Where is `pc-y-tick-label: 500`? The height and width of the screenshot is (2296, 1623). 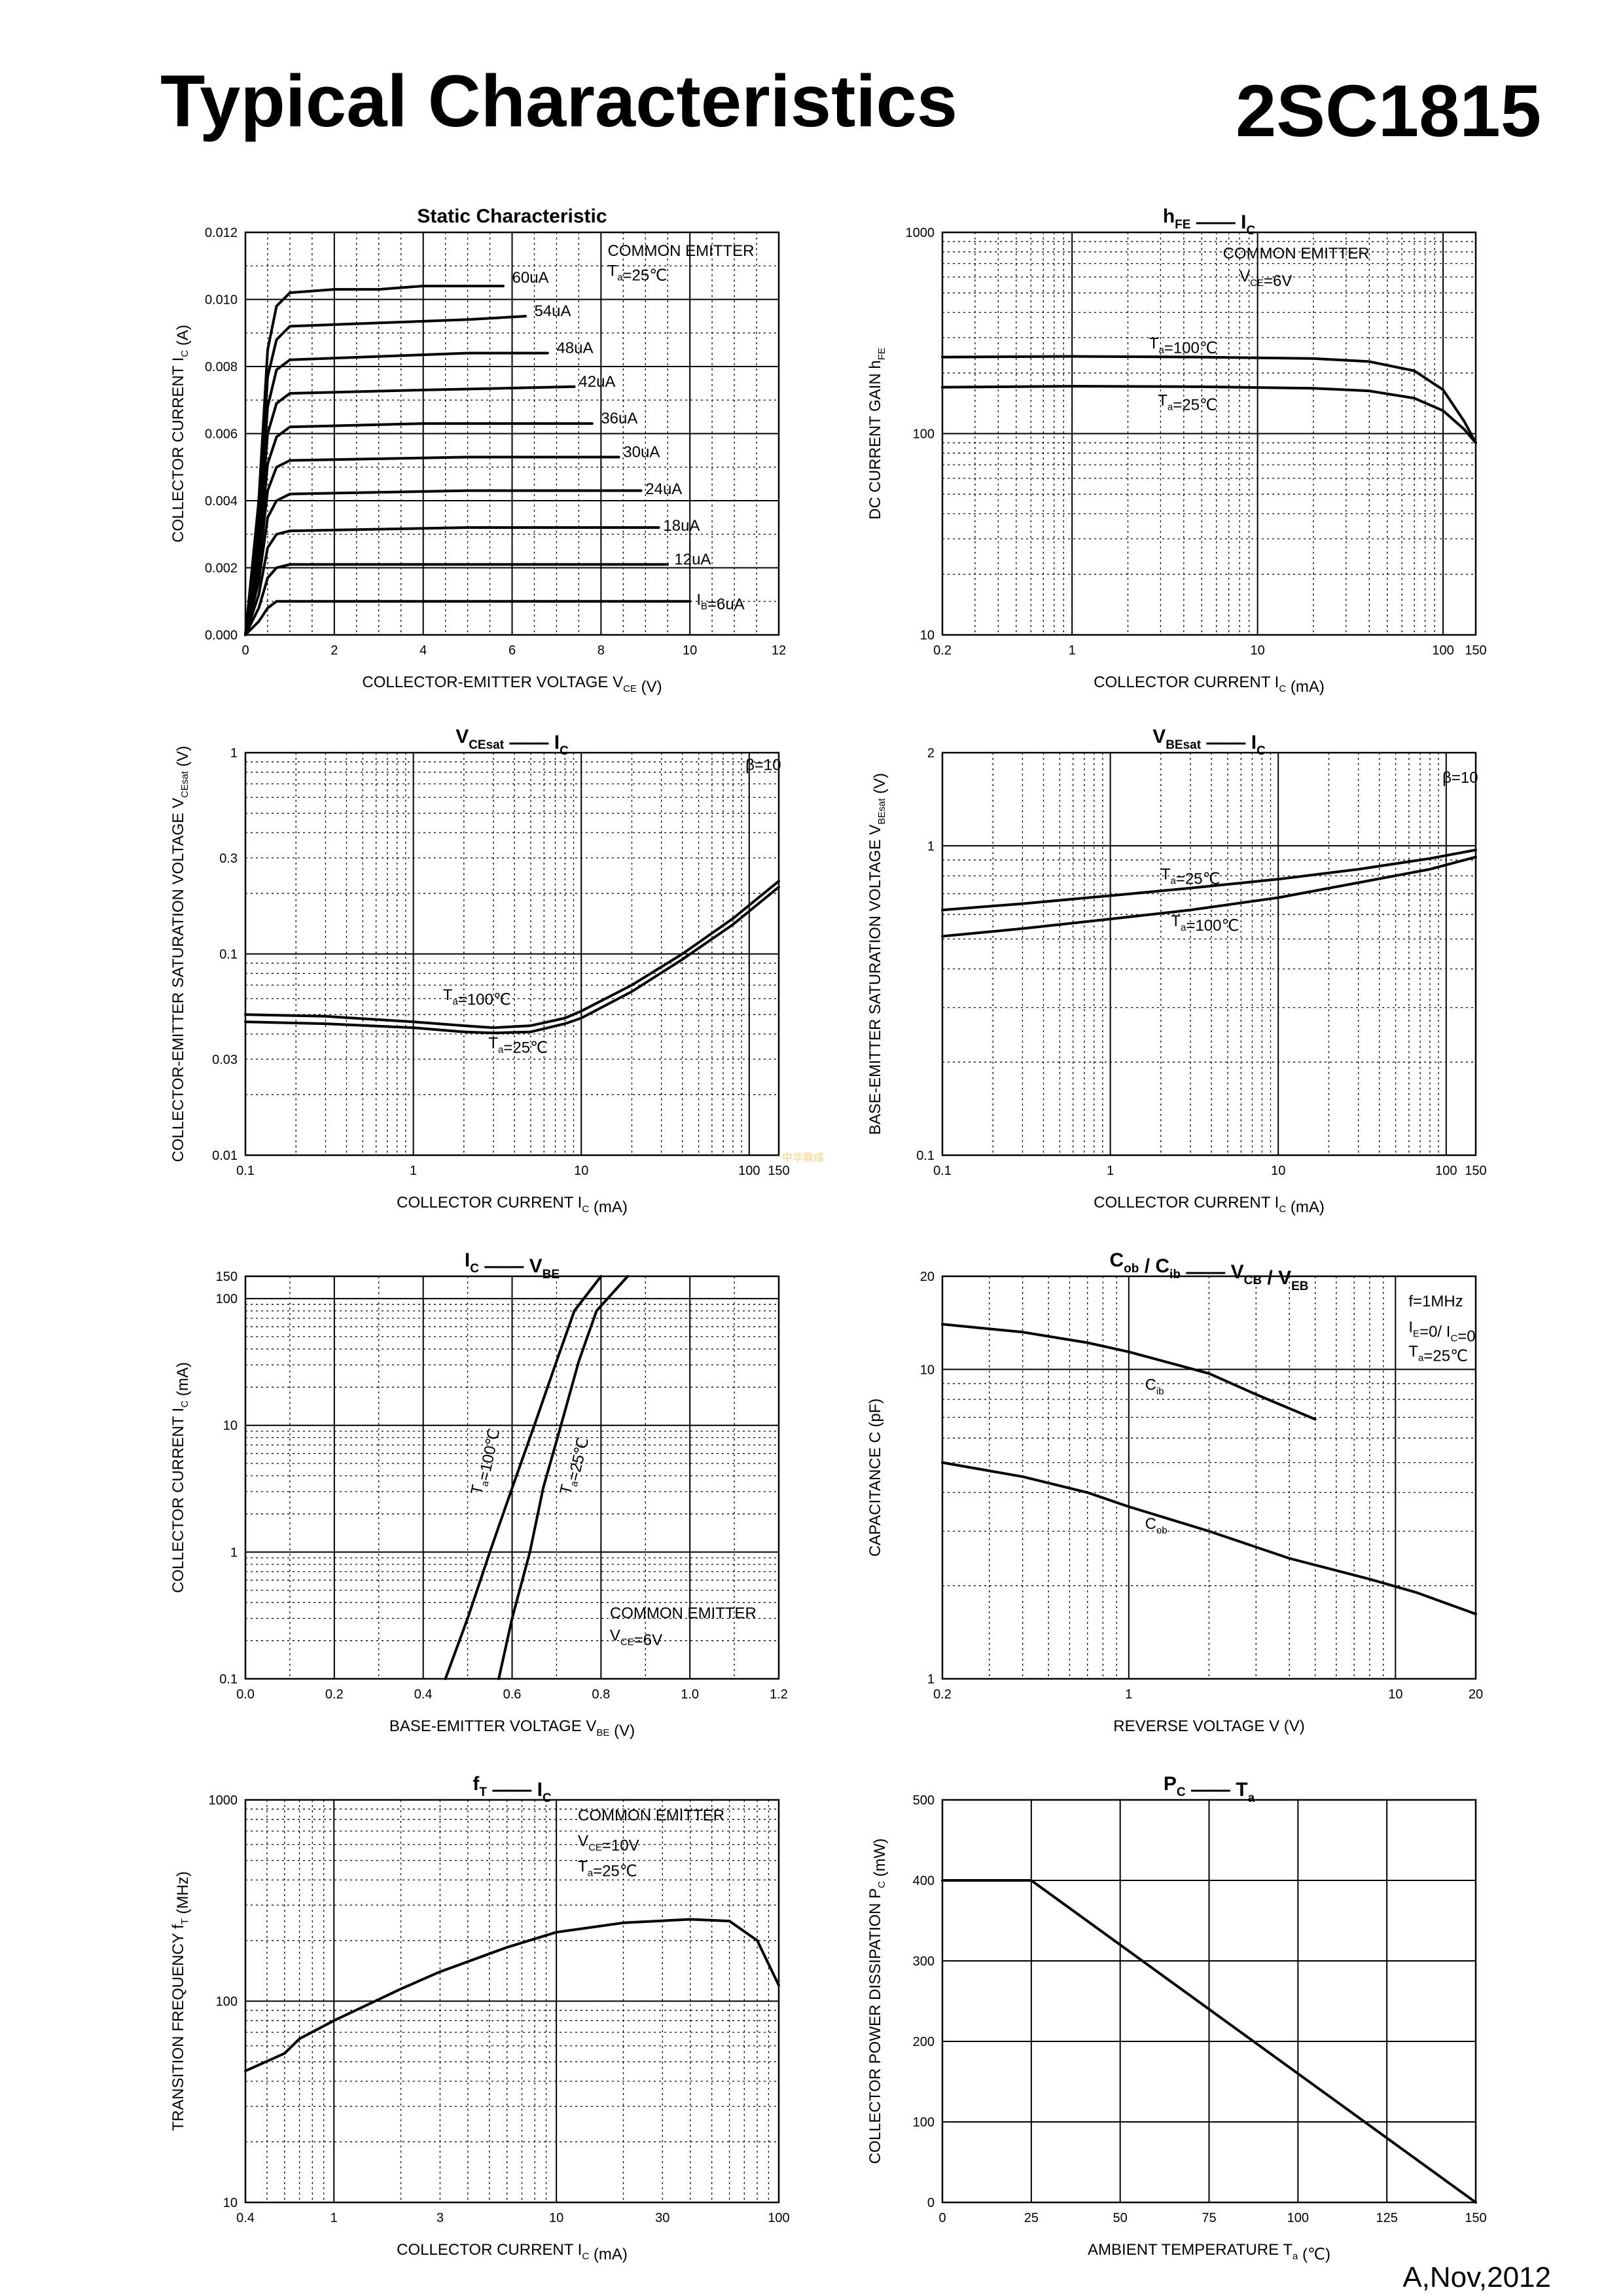 pc-y-tick-label: 500 is located at coordinates (924, 1800).